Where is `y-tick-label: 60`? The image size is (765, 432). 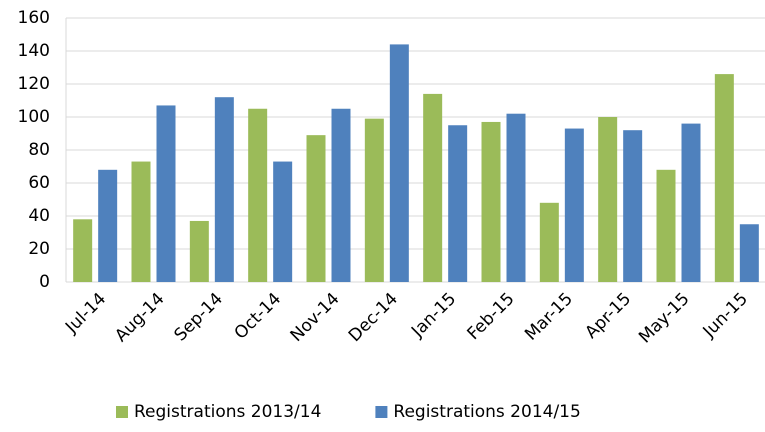 y-tick-label: 60 is located at coordinates (39, 183).